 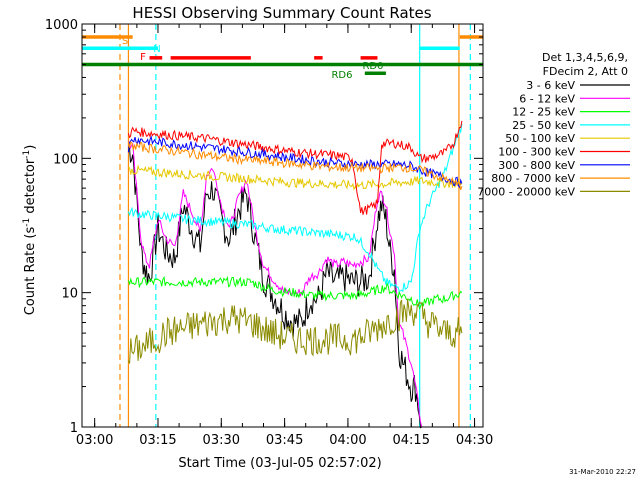 I want to click on y-tick-label: 100, so click(x=65, y=159).